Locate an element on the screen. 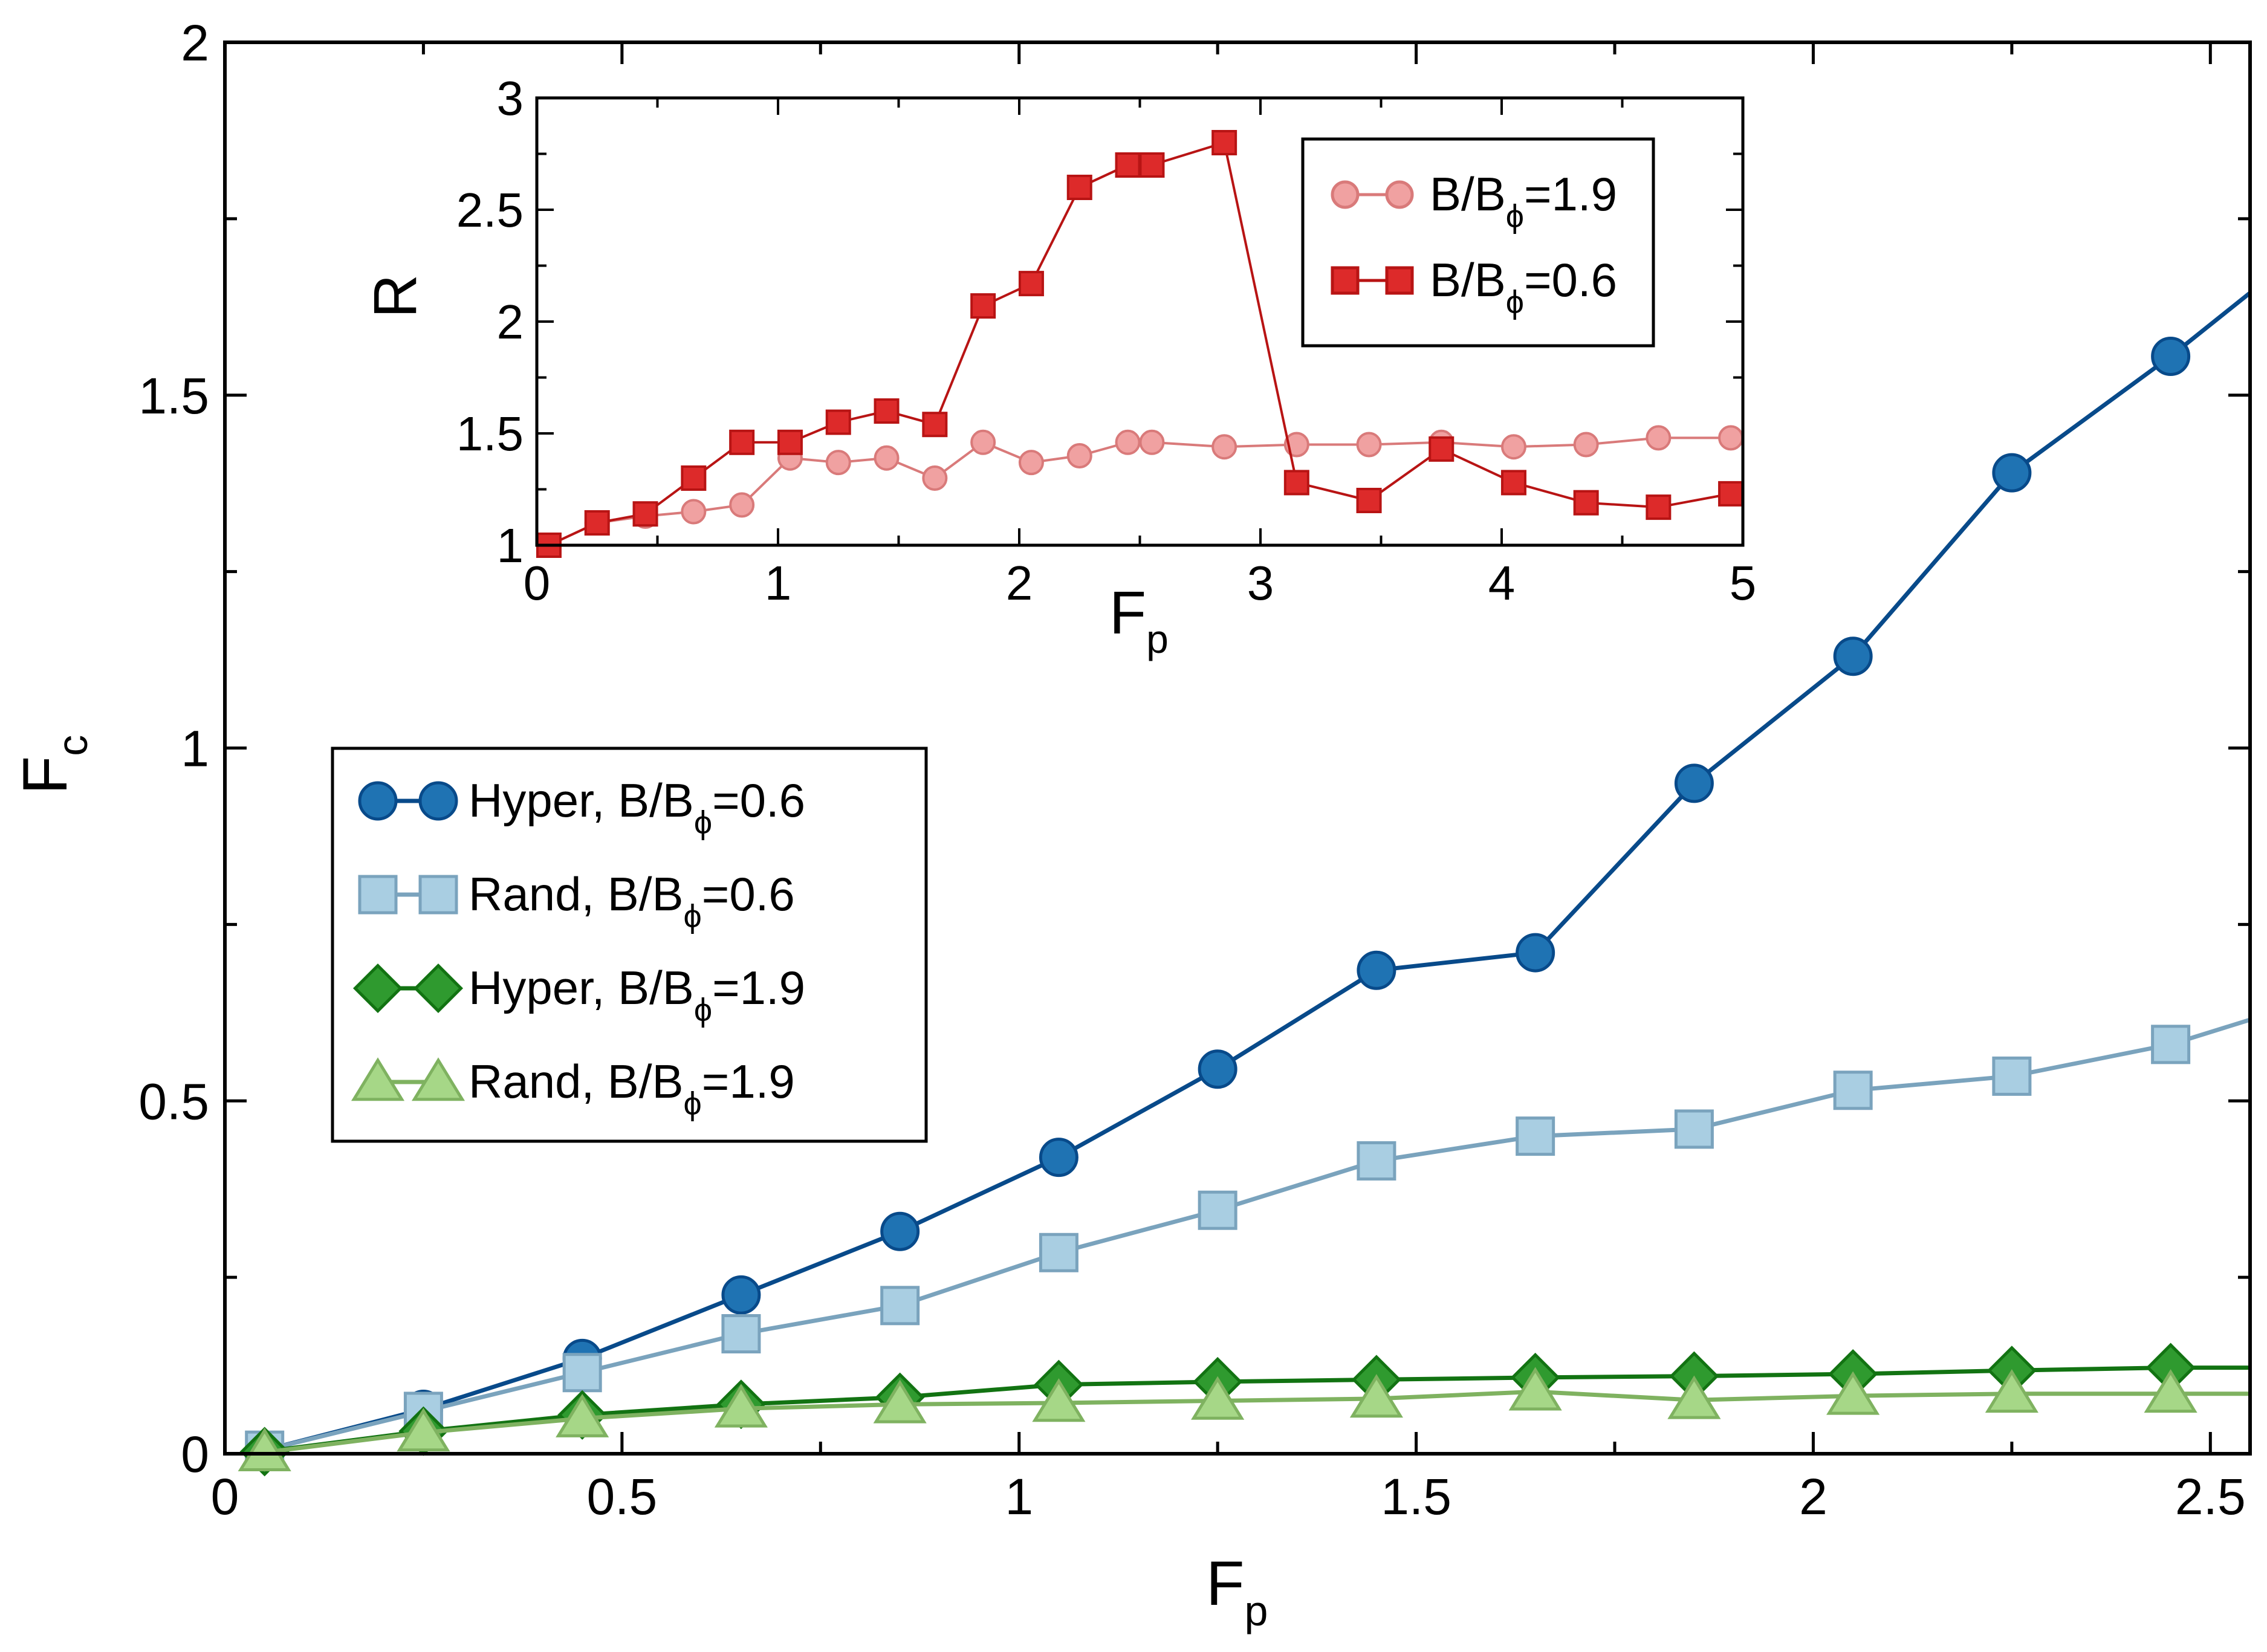 The height and width of the screenshot is (1652, 2267). main-x-axis-title-main: F is located at coordinates (1225, 1584).